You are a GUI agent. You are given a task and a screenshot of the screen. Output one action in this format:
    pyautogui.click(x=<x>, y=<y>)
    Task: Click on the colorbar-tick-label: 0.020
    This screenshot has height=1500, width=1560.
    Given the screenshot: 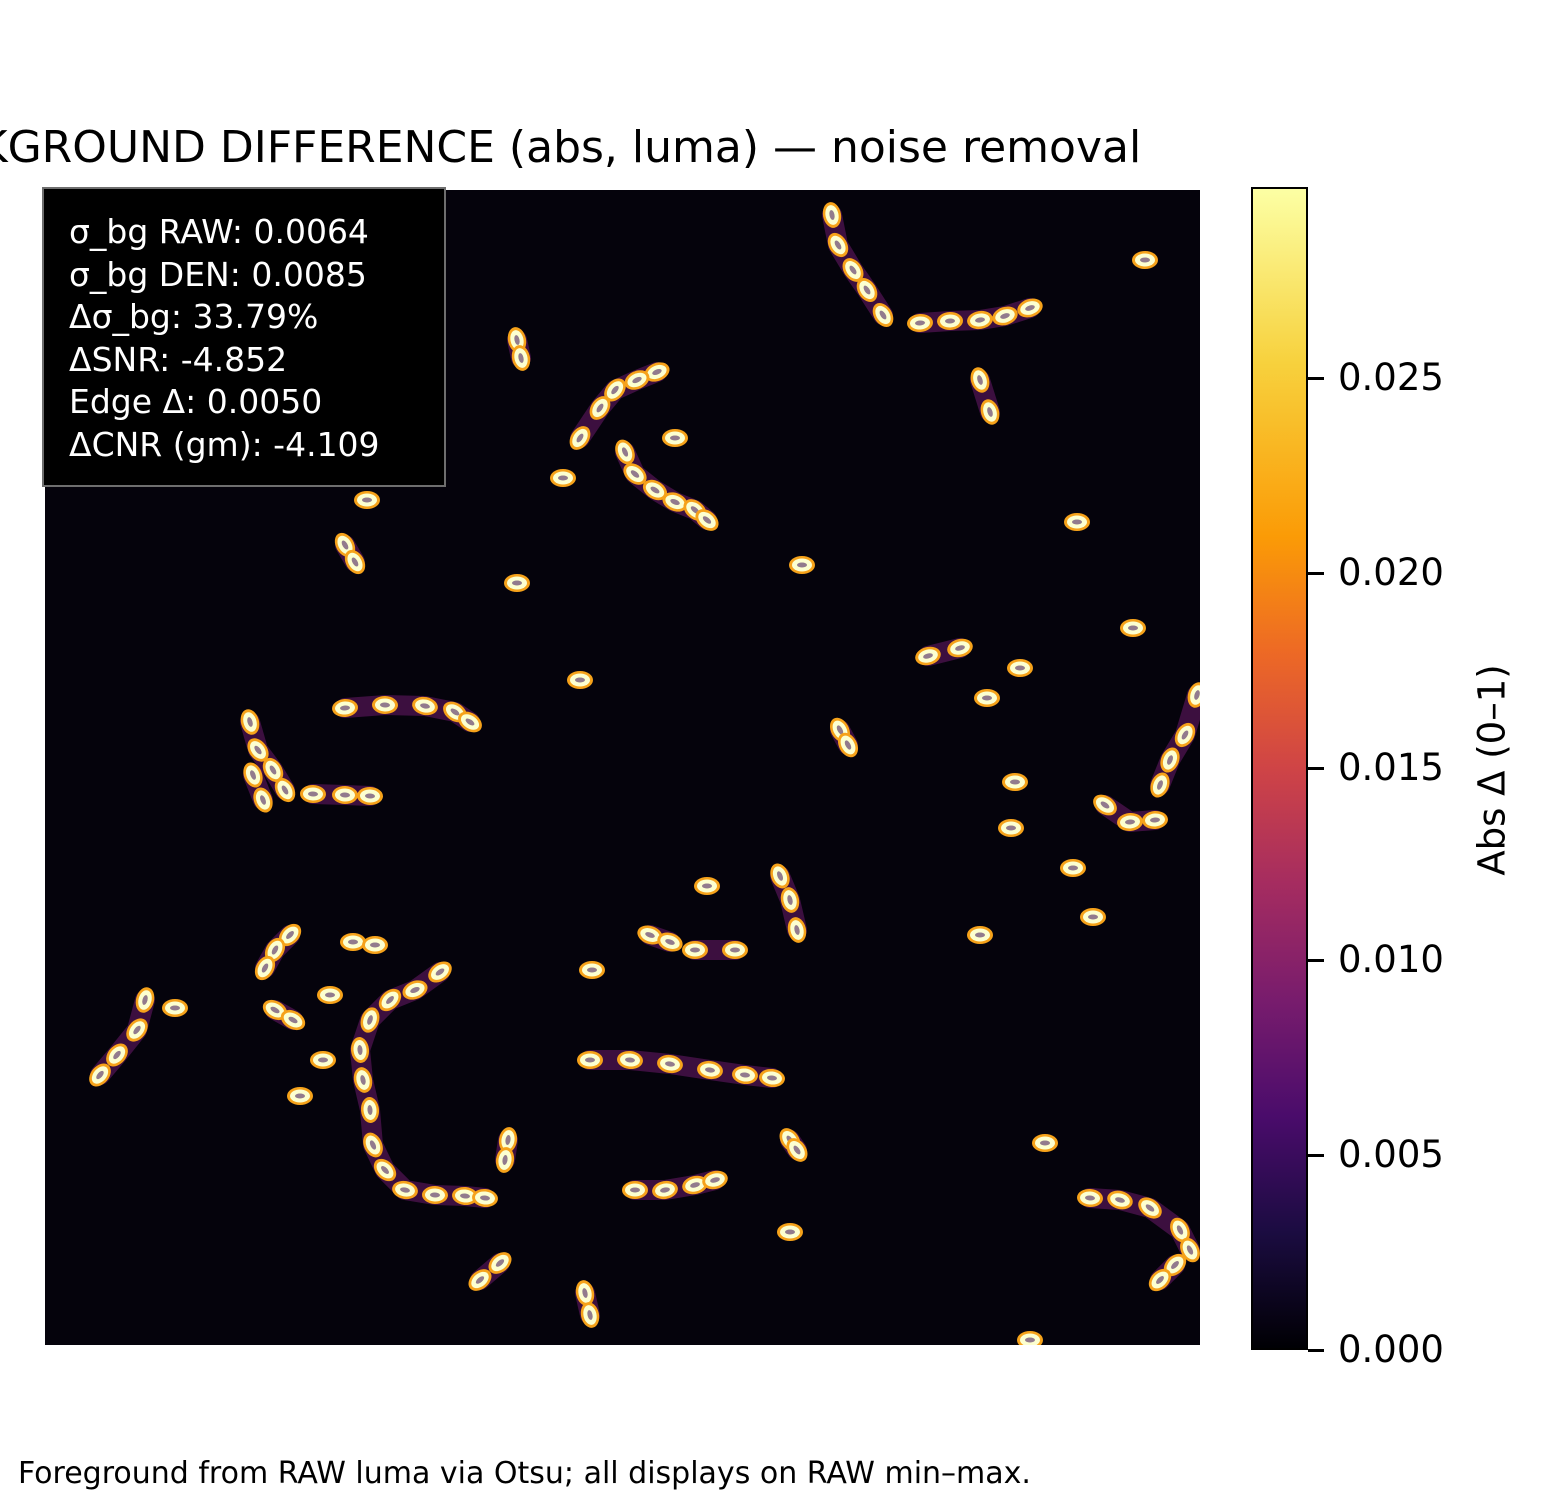 What is the action you would take?
    pyautogui.click(x=1391, y=572)
    